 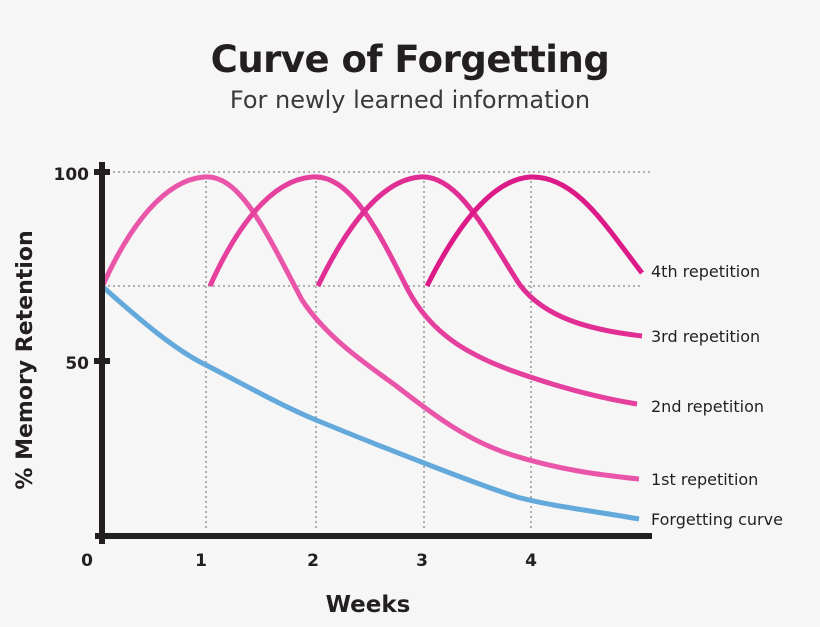 What do you see at coordinates (373, 536) in the screenshot?
I see `x-axis` at bounding box center [373, 536].